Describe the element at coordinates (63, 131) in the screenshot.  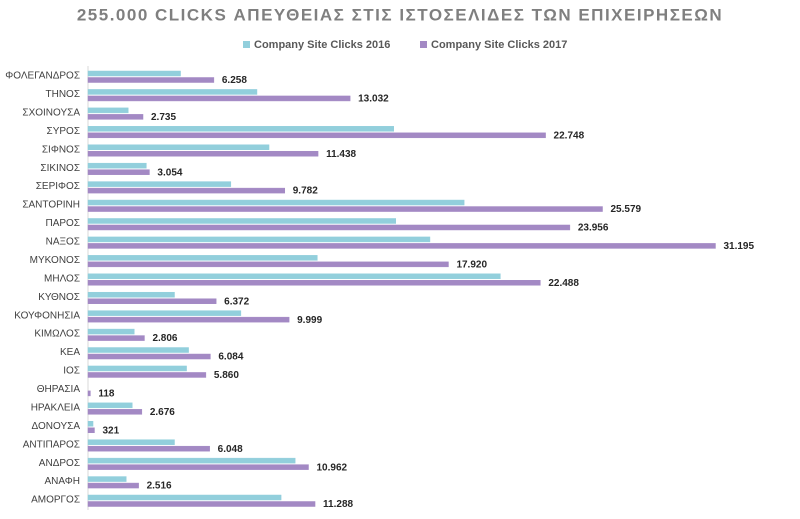
I see `y-tick-label: ΣΥΡΟΣ` at that location.